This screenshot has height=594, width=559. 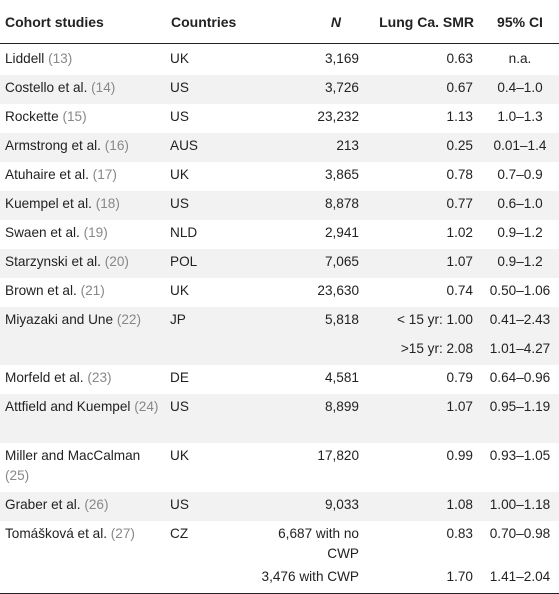 What do you see at coordinates (83, 89) in the screenshot?
I see `cell-study: Costello et al. (14)` at bounding box center [83, 89].